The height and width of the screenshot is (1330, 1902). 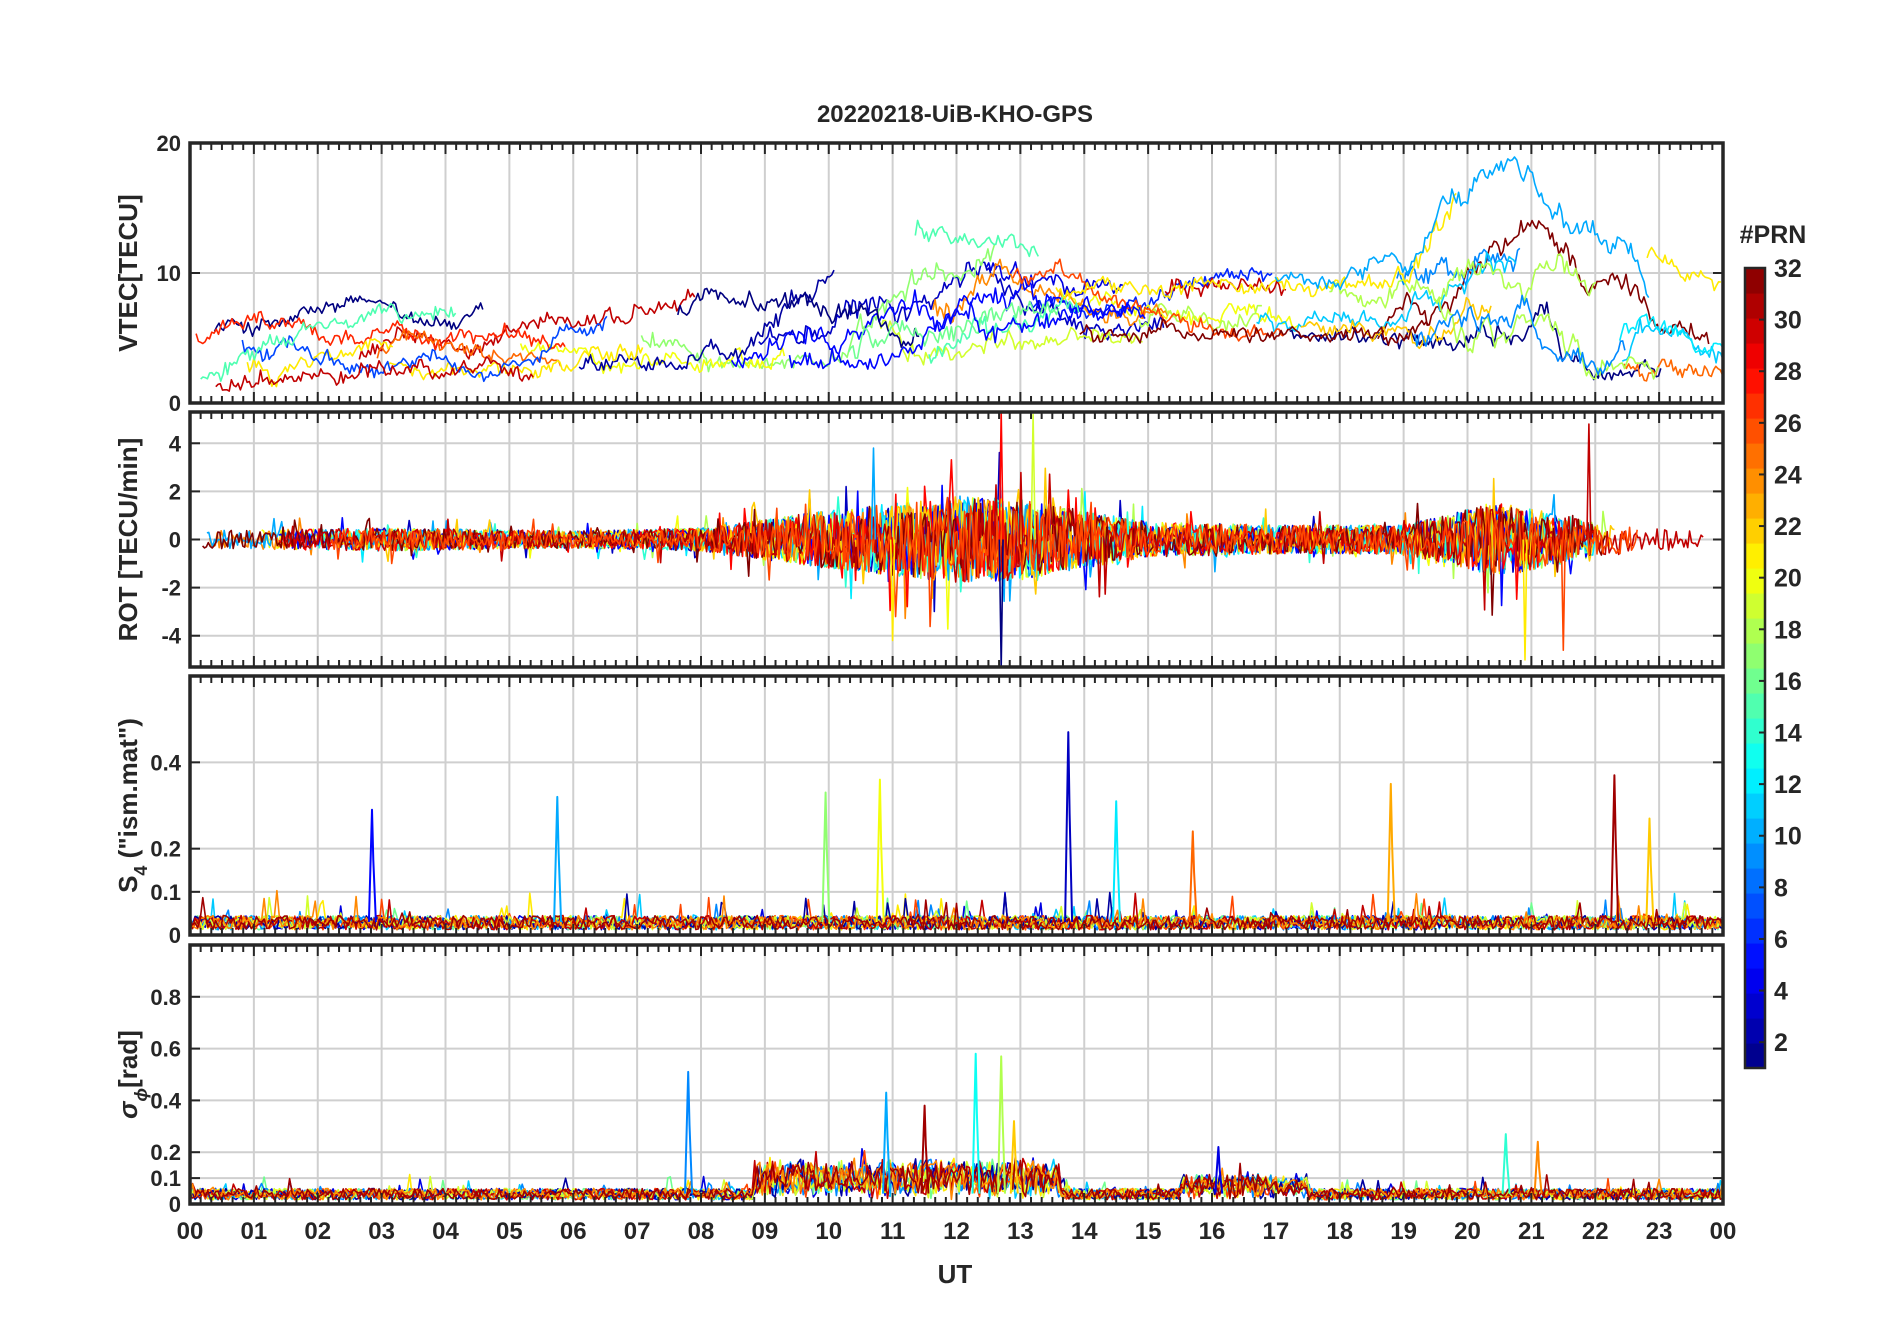 I want to click on colorbar-tick-label: 2, so click(x=1781, y=1043).